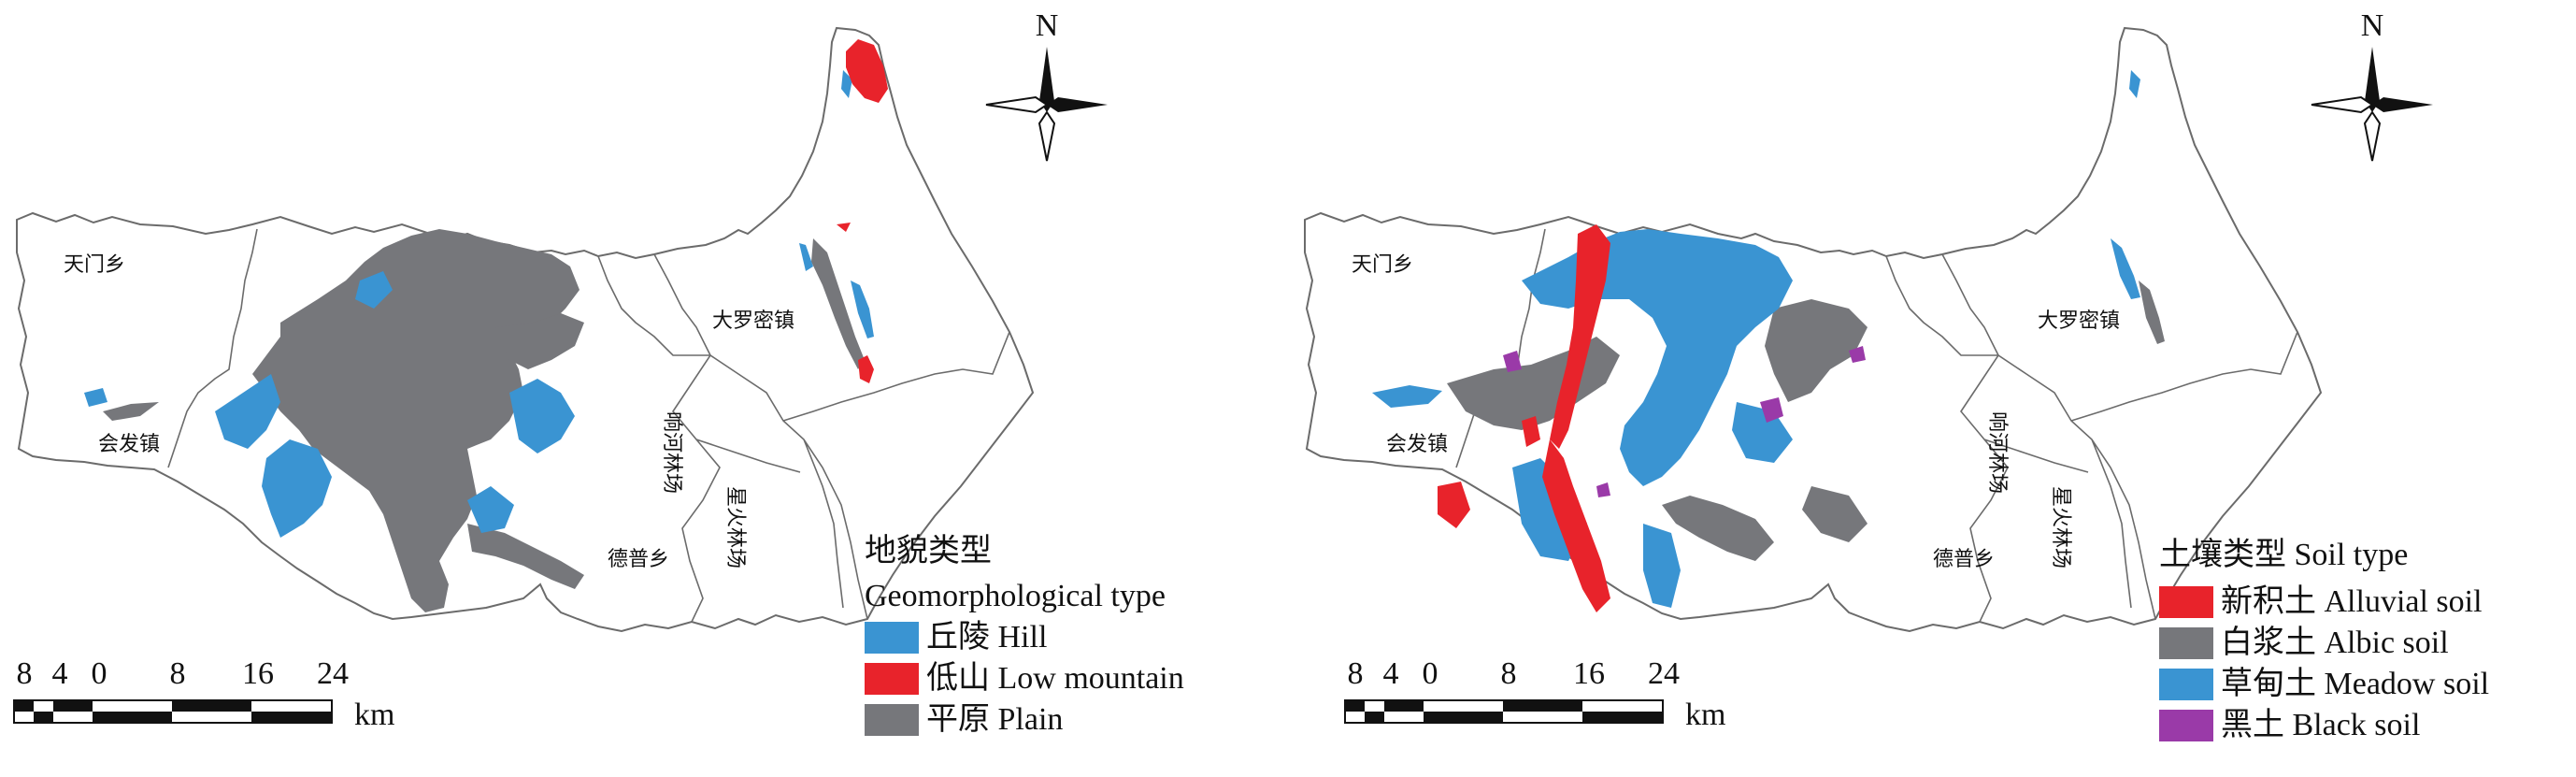 Image resolution: width=2576 pixels, height=777 pixels. I want to click on legend-swatch-low-mountain, so click(892, 679).